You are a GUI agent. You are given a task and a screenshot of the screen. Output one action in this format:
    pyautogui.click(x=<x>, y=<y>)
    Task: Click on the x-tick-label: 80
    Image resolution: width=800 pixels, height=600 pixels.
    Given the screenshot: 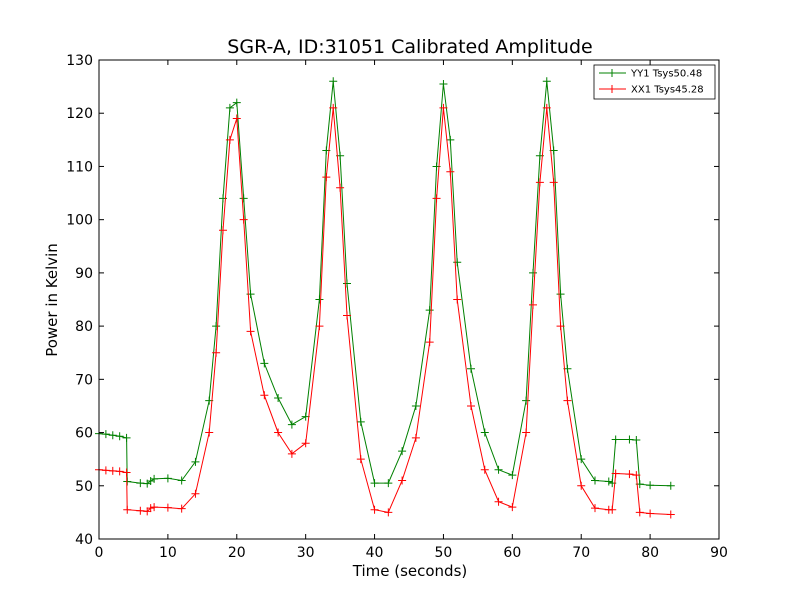 What is the action you would take?
    pyautogui.click(x=650, y=553)
    